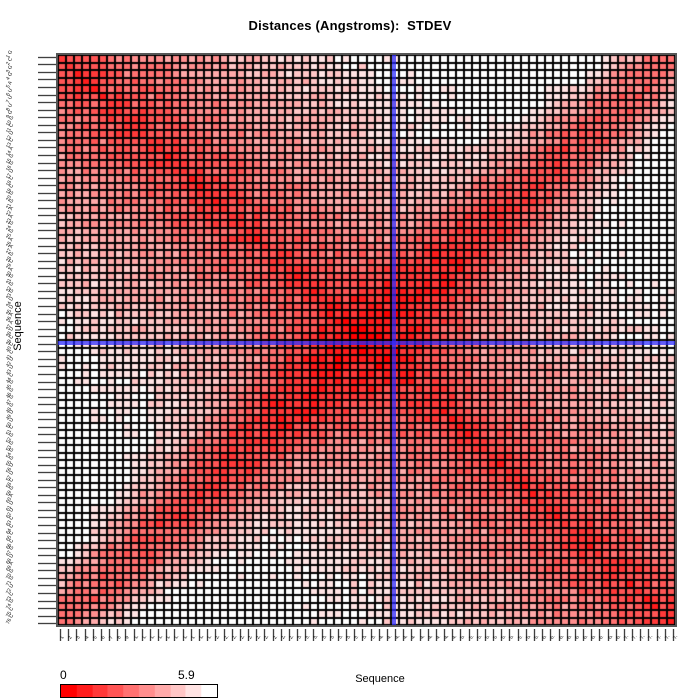 This screenshot has height=700, width=700. What do you see at coordinates (380, 679) in the screenshot?
I see `x-axis-title: Sequence` at bounding box center [380, 679].